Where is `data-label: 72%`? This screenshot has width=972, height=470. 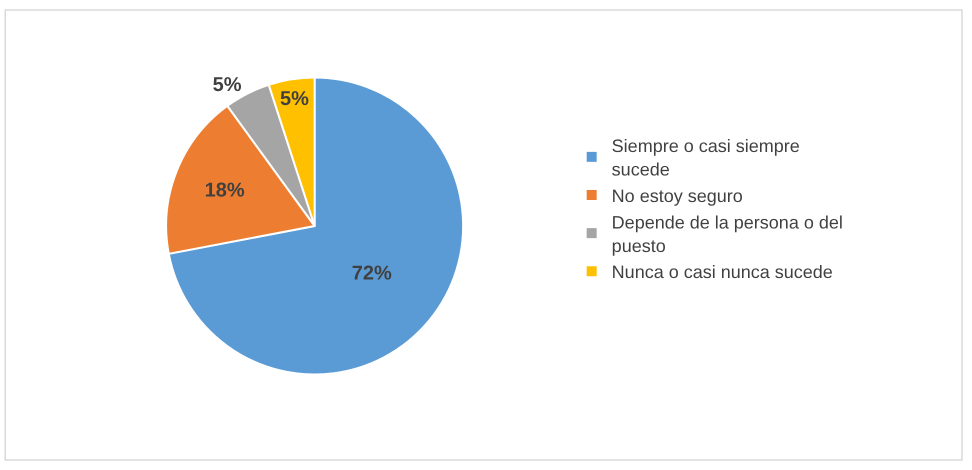
data-label: 72% is located at coordinates (372, 273).